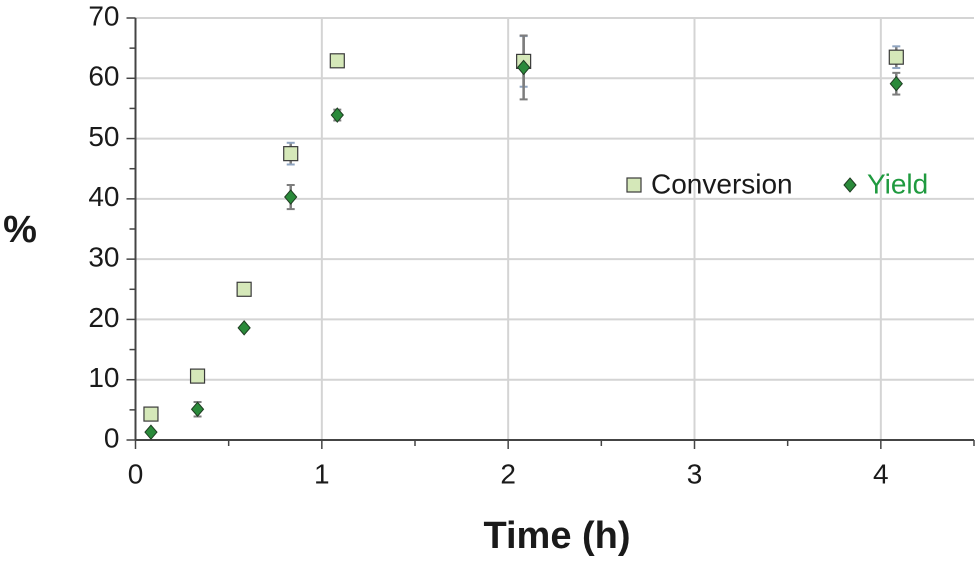 This screenshot has width=979, height=563. What do you see at coordinates (103, 76) in the screenshot?
I see `y-tick-label: 60` at bounding box center [103, 76].